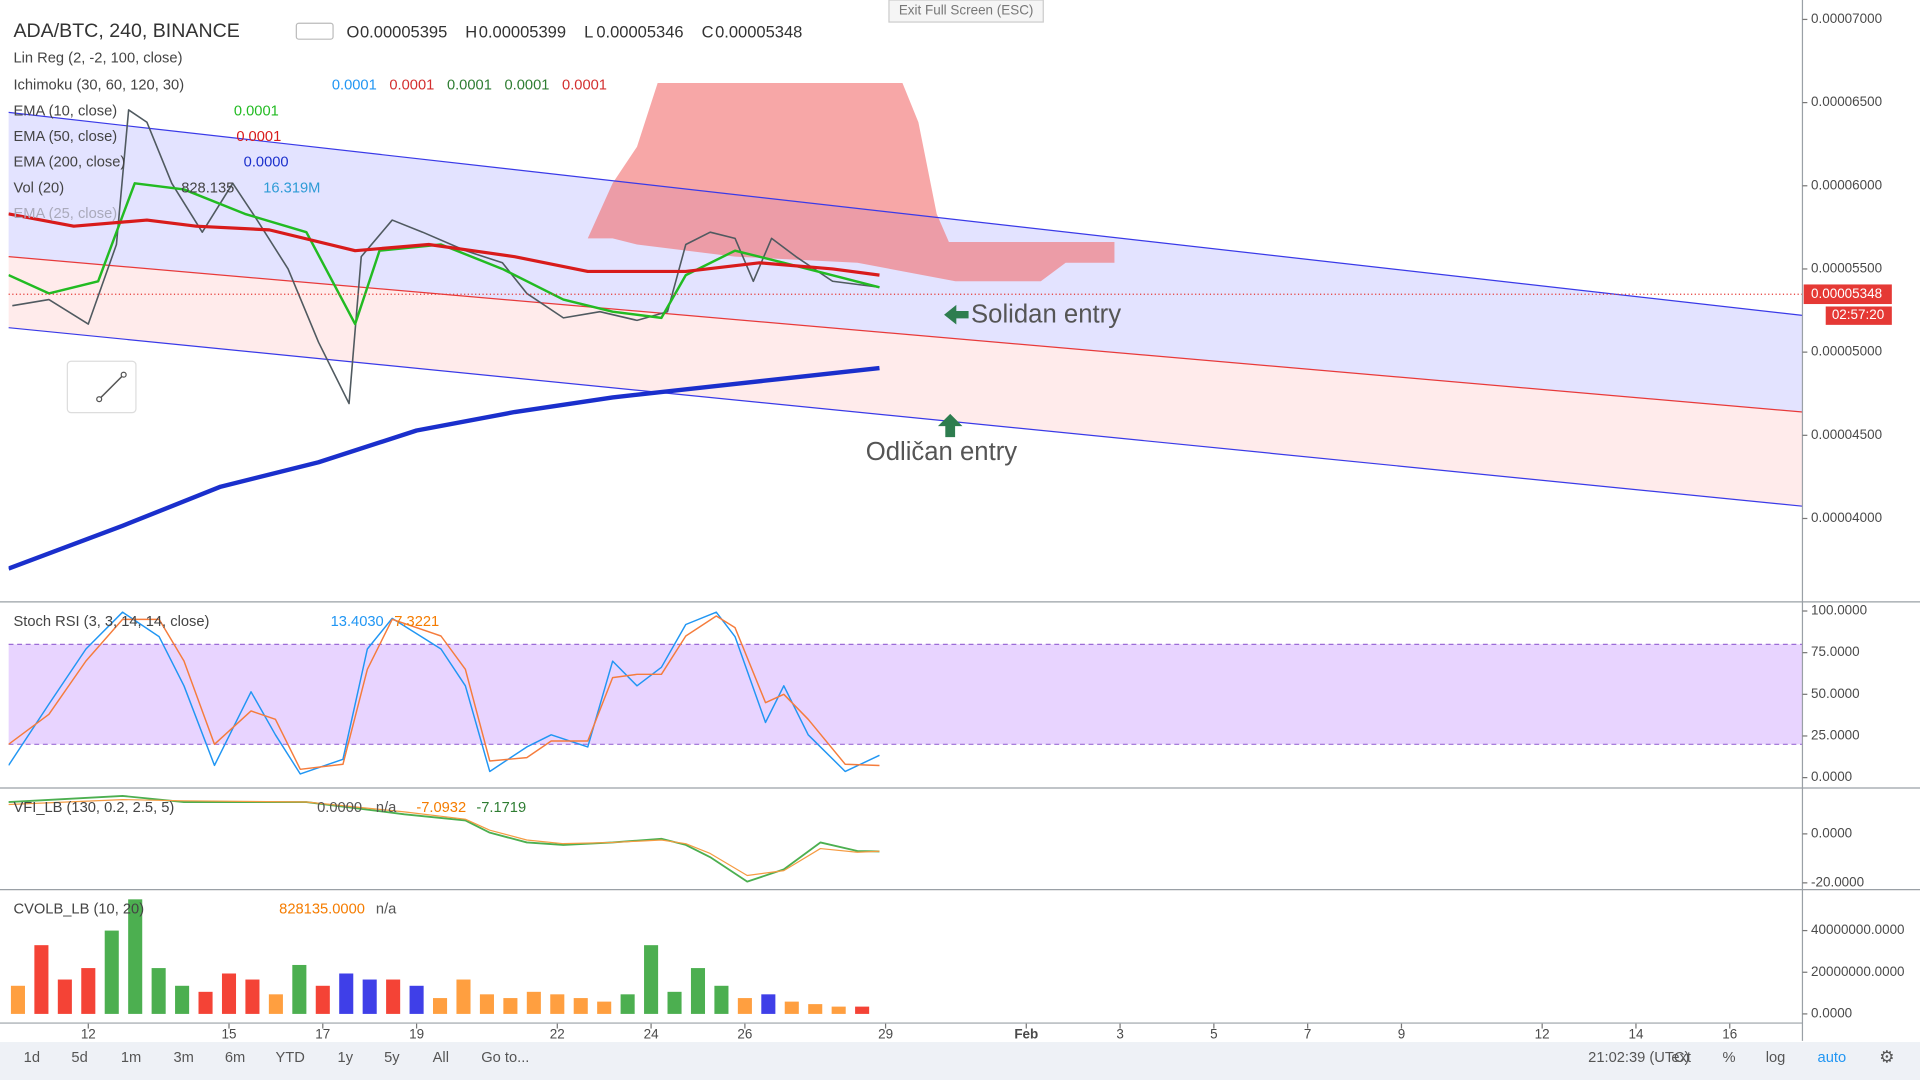 The image size is (1920, 1080). Describe the element at coordinates (758, 31) in the screenshot. I see `ohlc-value: 0.00005348` at that location.